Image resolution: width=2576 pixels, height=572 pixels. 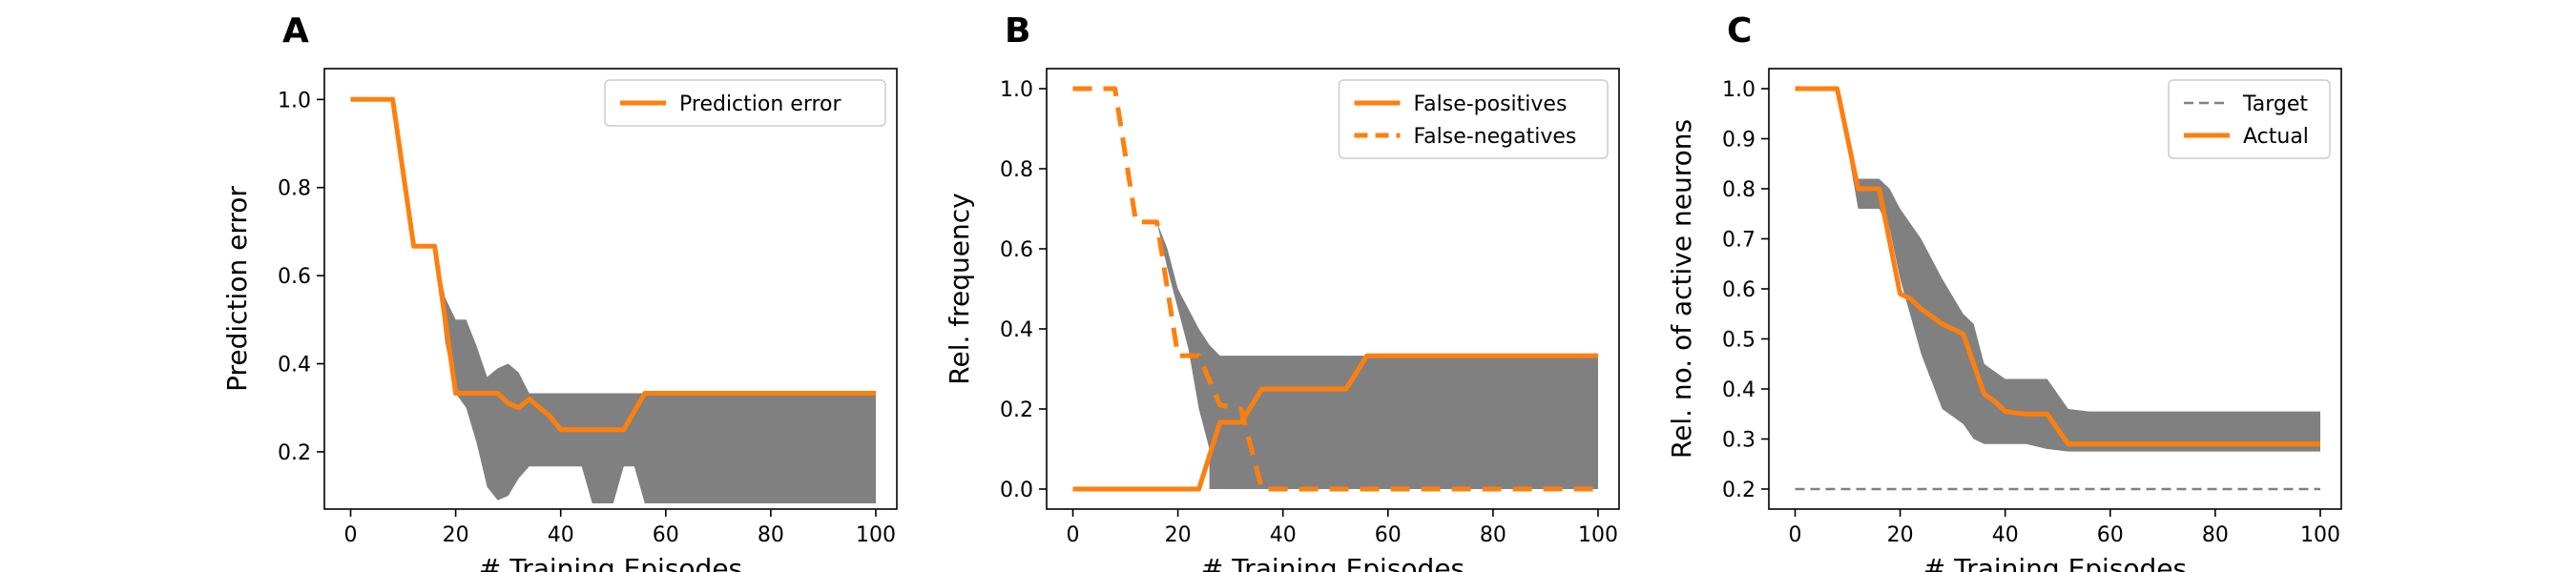 I want to click on legend-label: Actual, so click(x=2276, y=137).